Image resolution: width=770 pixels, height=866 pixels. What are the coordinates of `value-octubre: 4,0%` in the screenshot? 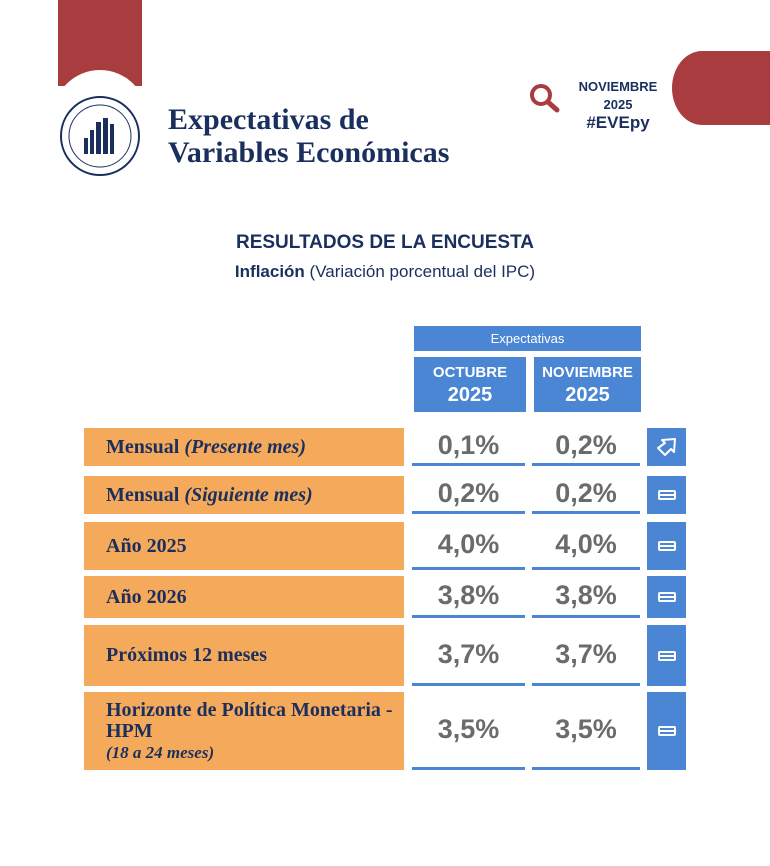 It's located at (468, 546).